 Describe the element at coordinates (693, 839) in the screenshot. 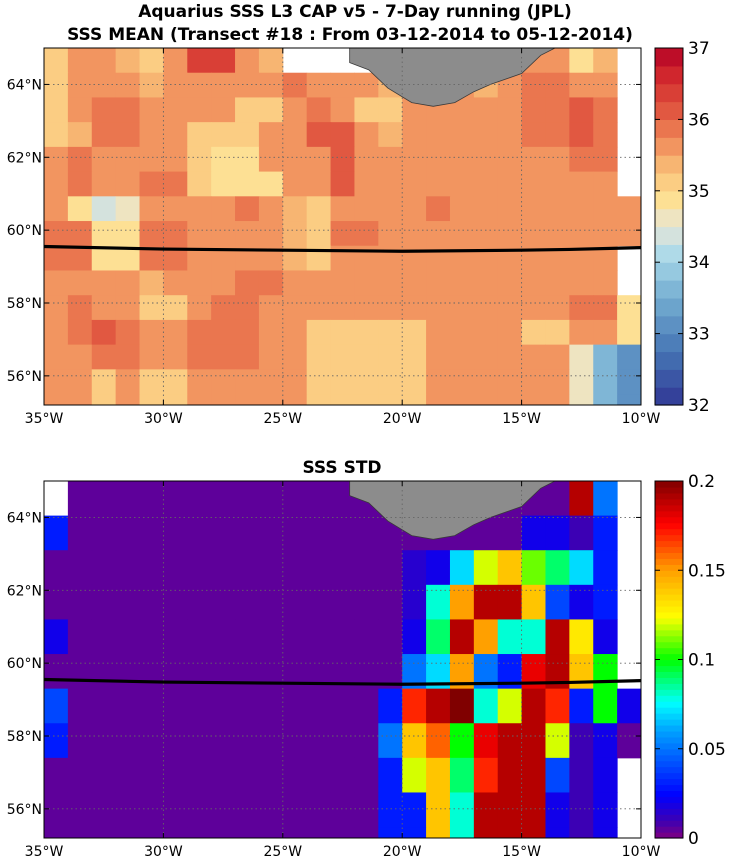

I see `colorbar-tick-label: 0` at that location.